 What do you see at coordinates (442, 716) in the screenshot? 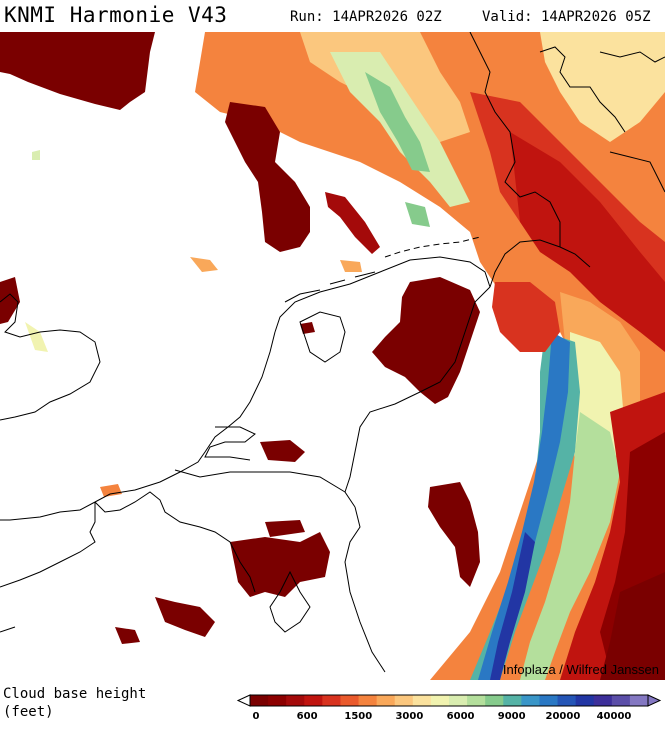
I see `colorbar-labels: 0 600 1500 3000 6000 9000 20000 40000` at bounding box center [442, 716].